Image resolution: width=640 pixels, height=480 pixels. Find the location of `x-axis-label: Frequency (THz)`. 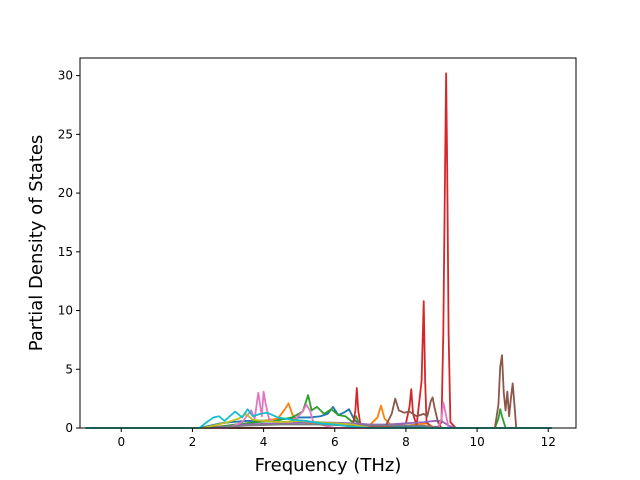

x-axis-label: Frequency (THz) is located at coordinates (328, 465).